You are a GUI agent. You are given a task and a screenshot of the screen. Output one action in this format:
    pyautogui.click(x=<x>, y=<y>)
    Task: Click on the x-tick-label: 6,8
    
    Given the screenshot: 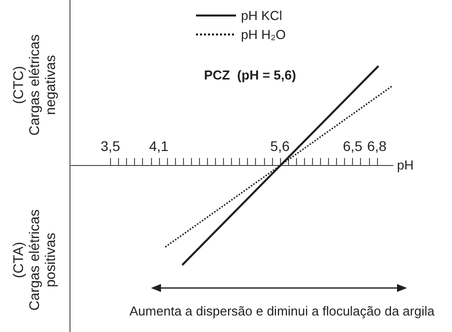 What is the action you would take?
    pyautogui.click(x=377, y=146)
    